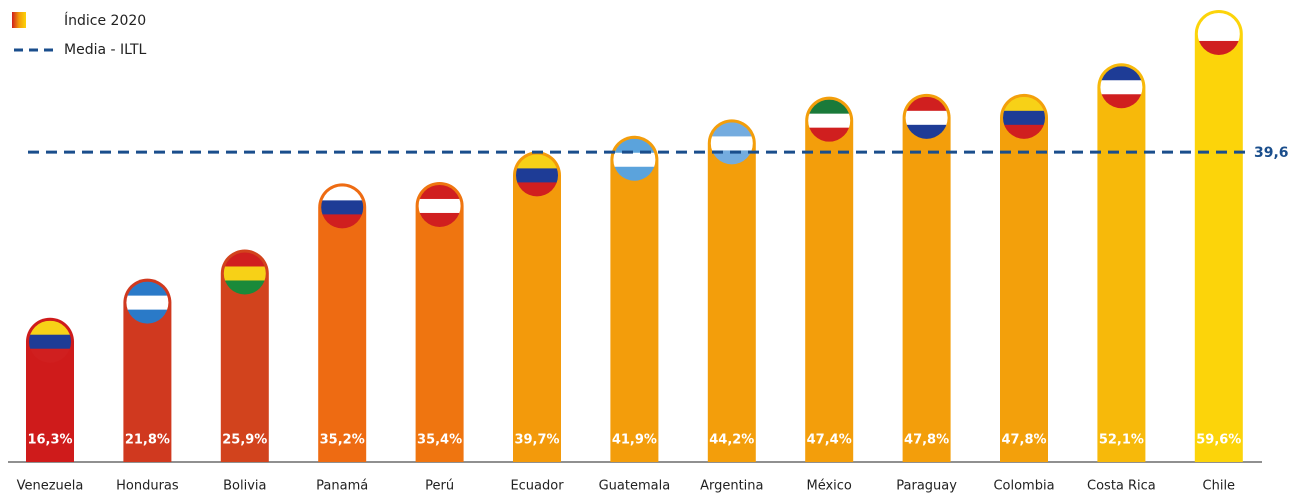 This screenshot has width=1295, height=500. What do you see at coordinates (342, 440) in the screenshot?
I see `value-label: 35,2%` at bounding box center [342, 440].